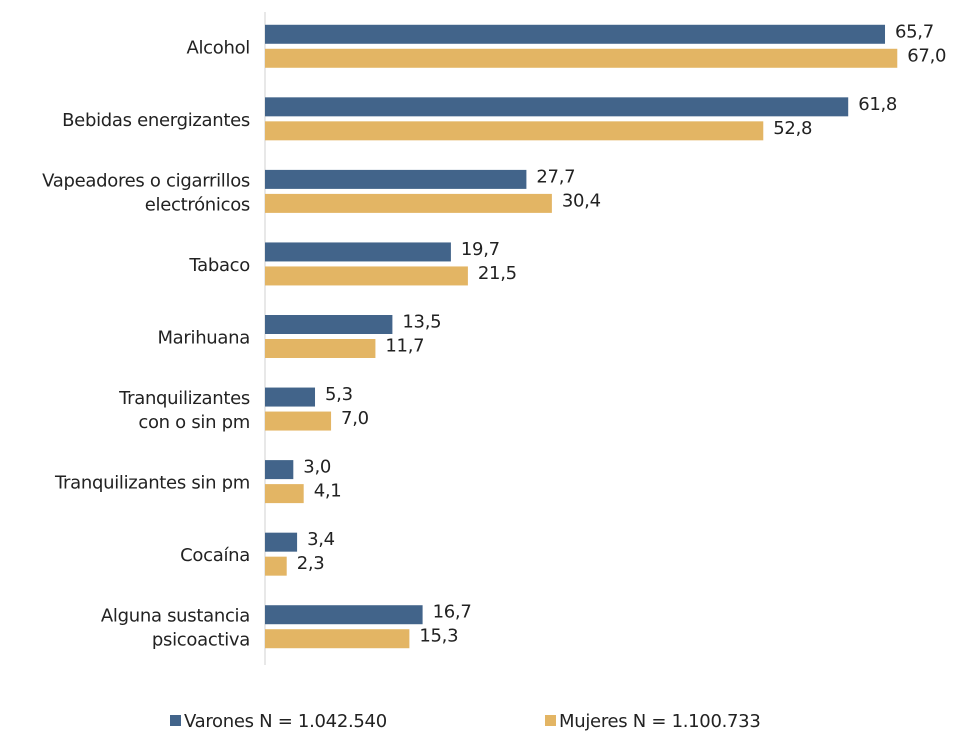  Describe the element at coordinates (328, 491) in the screenshot. I see `value-label: 4,1` at that location.